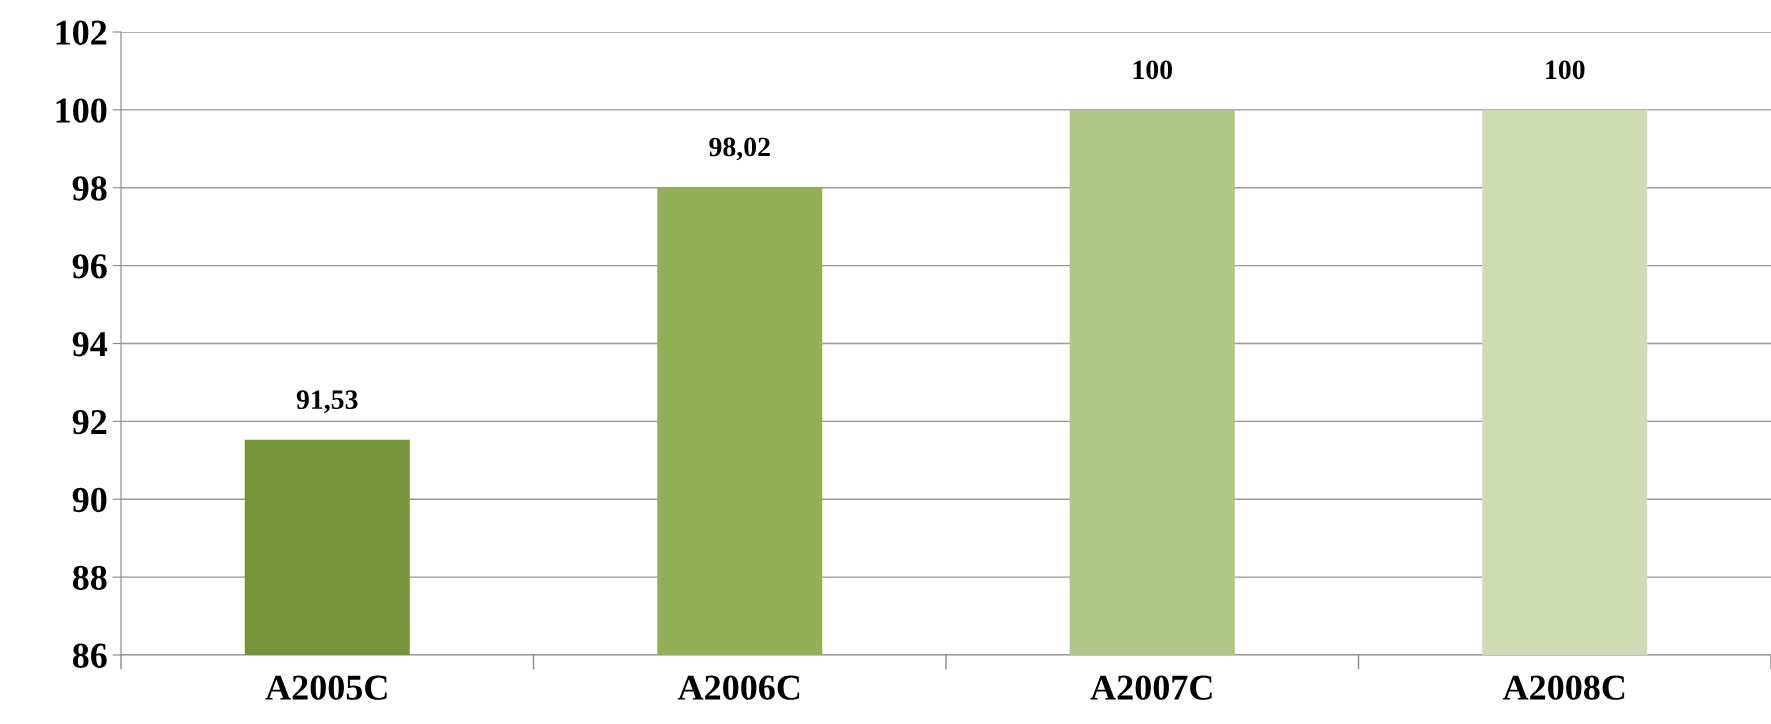 The width and height of the screenshot is (1771, 724). Describe the element at coordinates (89, 188) in the screenshot. I see `y-tick-label: 98` at that location.